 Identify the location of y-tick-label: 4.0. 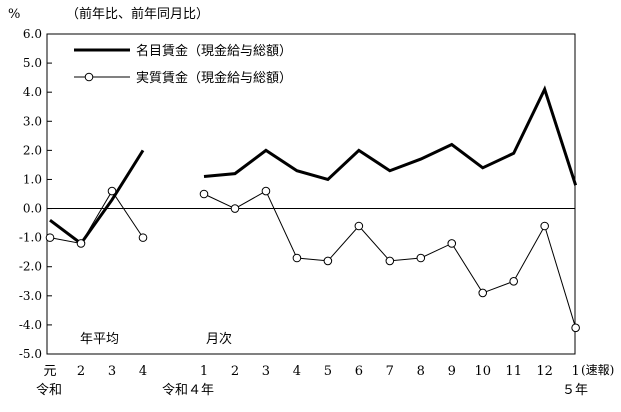
(32, 92).